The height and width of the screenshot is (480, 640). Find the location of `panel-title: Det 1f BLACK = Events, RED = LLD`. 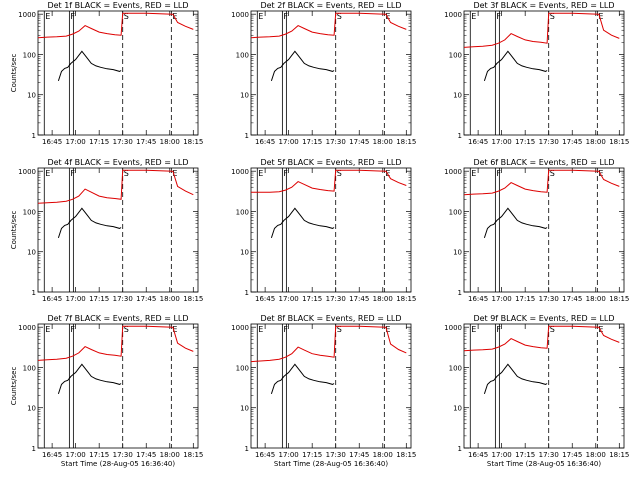

panel-title: Det 1f BLACK = Events, RED = LLD is located at coordinates (117, 5).